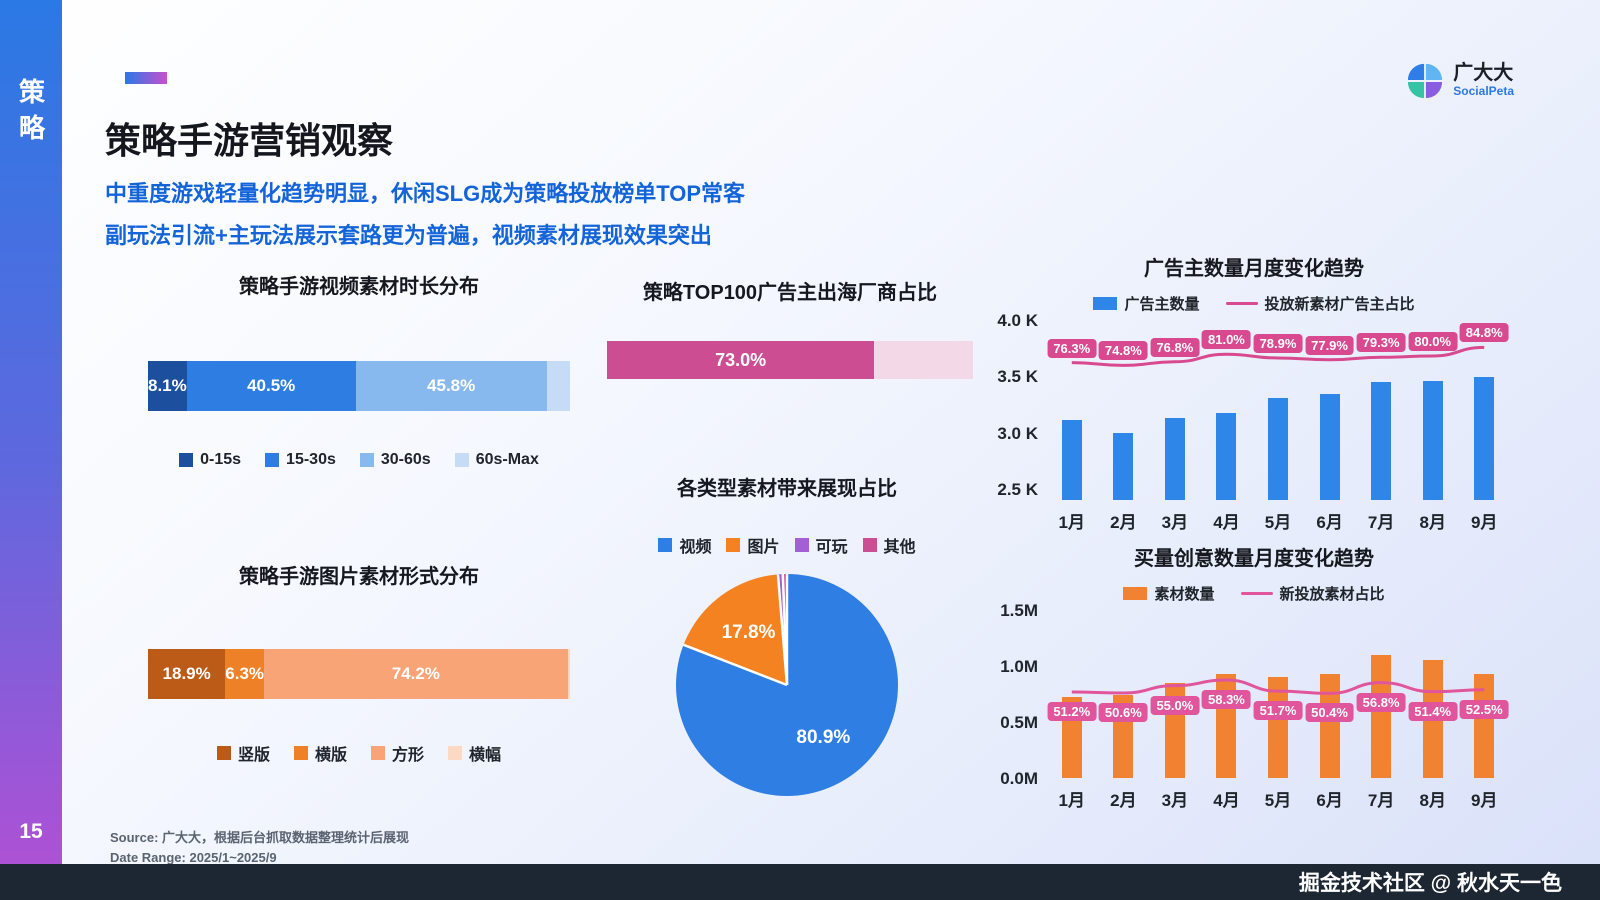 The image size is (1600, 900). I want to click on chart-title: 策略手游视频素材时长分布, so click(359, 287).